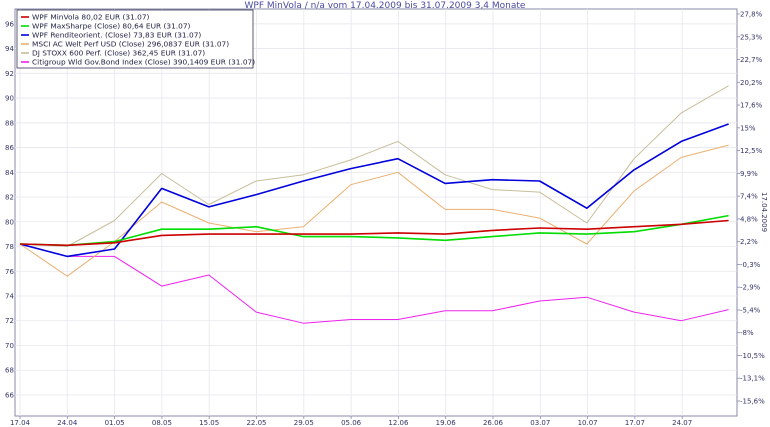  I want to click on x-tick-label: 03.07, so click(540, 423).